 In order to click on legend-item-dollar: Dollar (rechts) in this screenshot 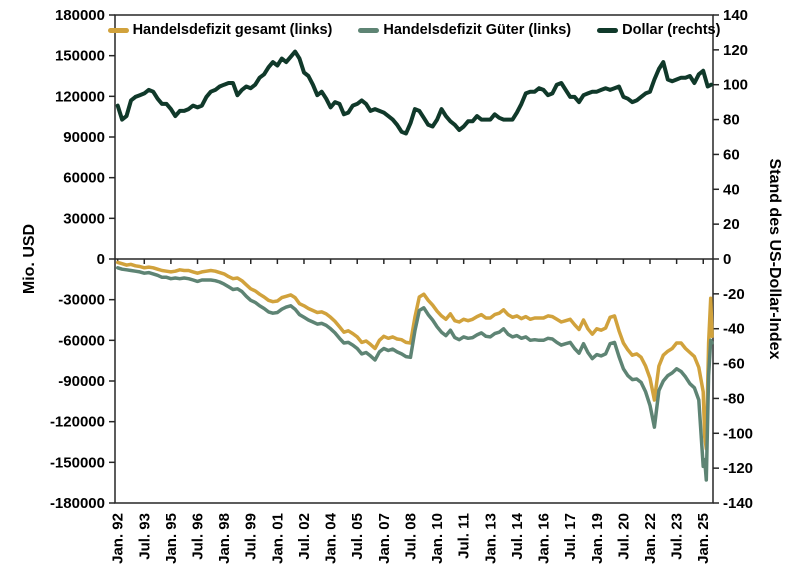, I will do `click(658, 30)`.